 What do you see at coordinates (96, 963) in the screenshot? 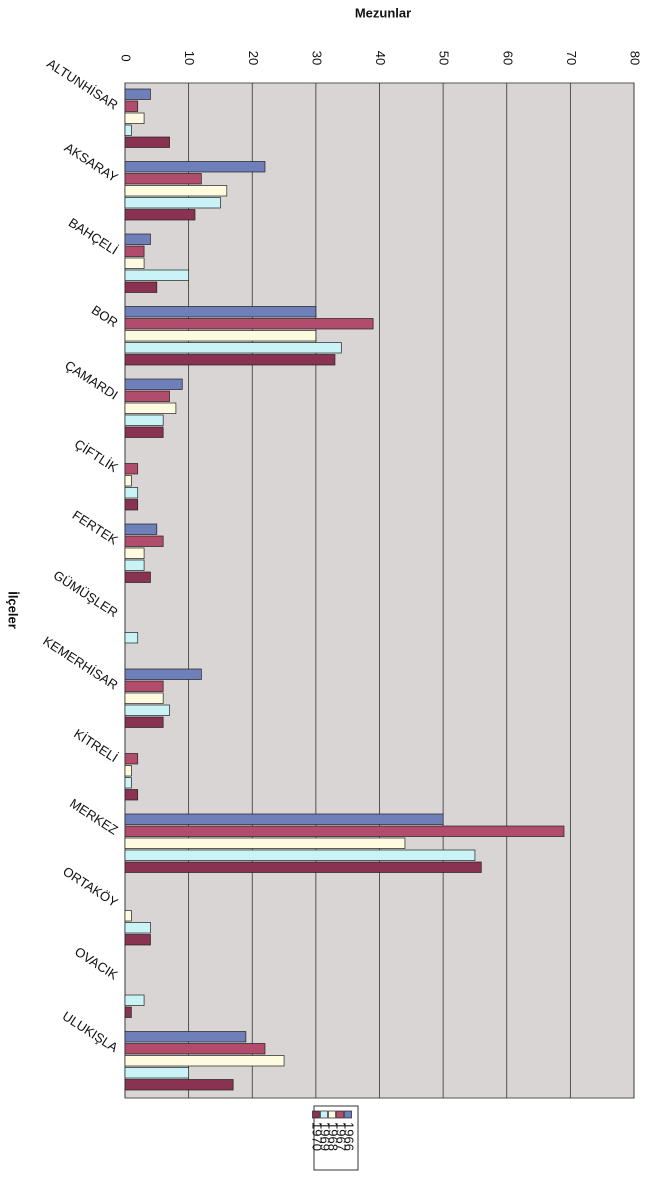
I see `y-tick-label: OVACIK` at bounding box center [96, 963].